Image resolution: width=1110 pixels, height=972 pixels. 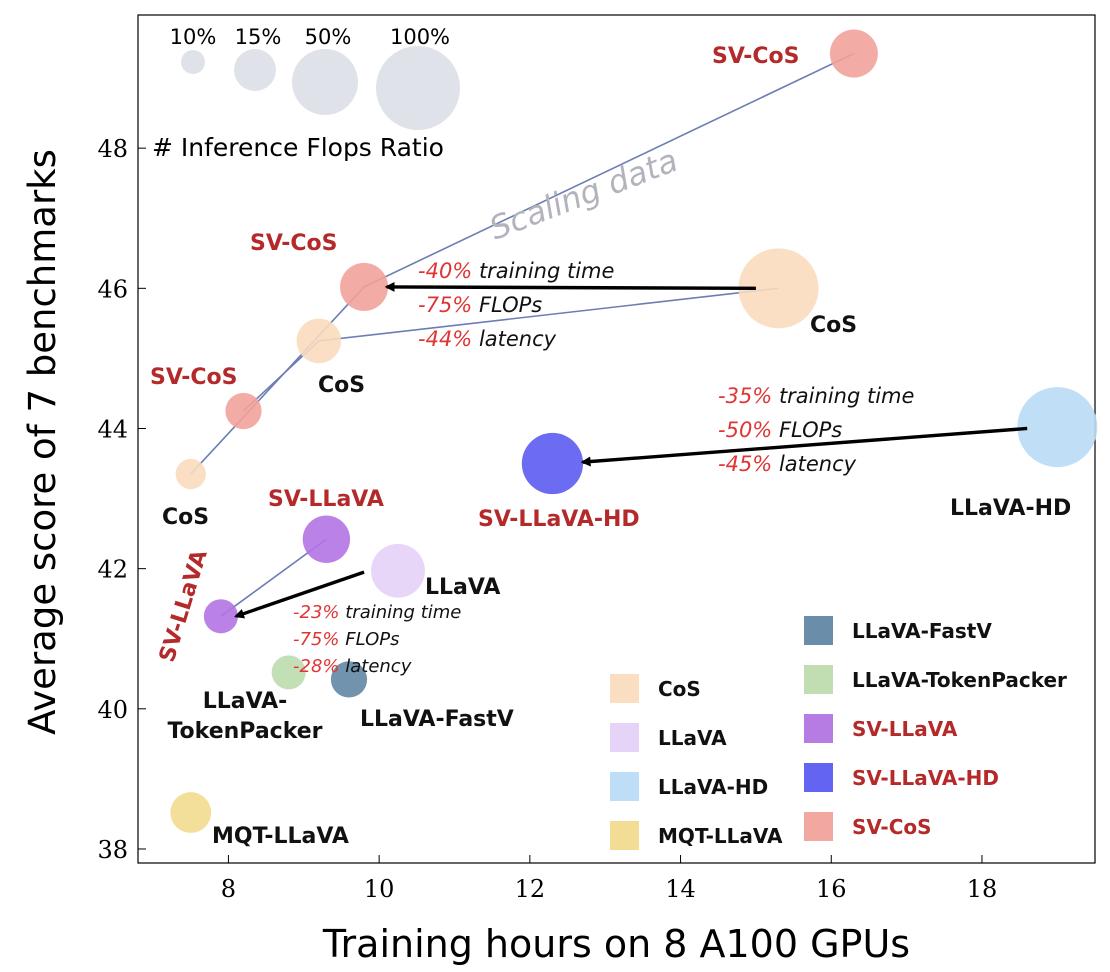 What do you see at coordinates (112, 710) in the screenshot?
I see `y-tick-label: 40` at bounding box center [112, 710].